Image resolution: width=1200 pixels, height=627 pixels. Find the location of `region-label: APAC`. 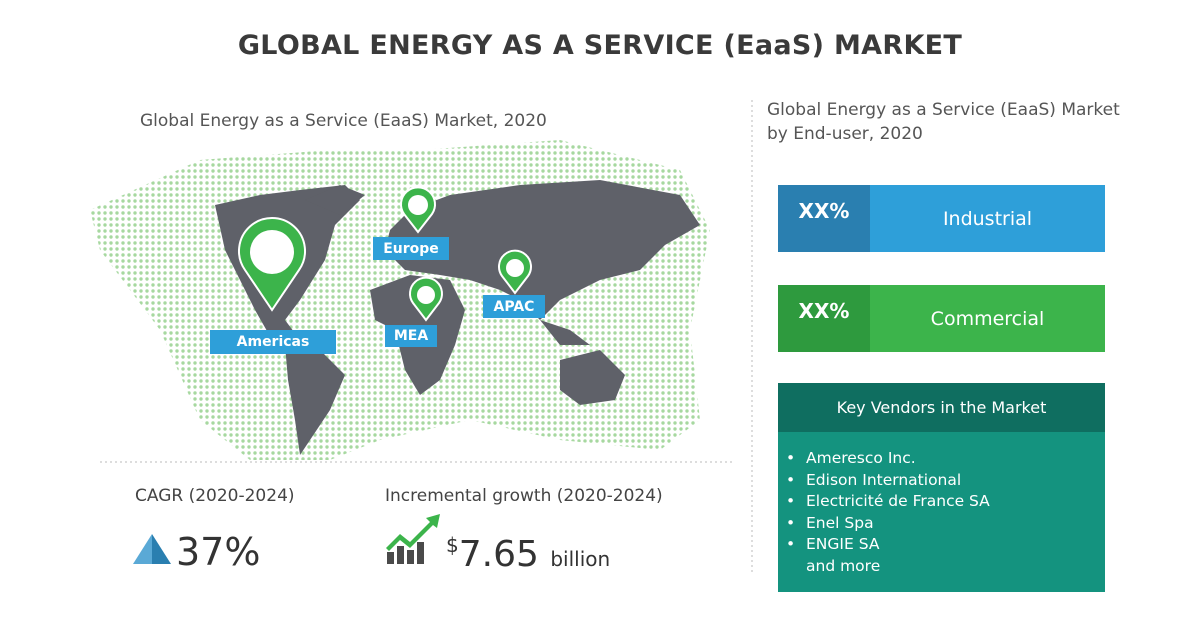

region-label: APAC is located at coordinates (514, 307).